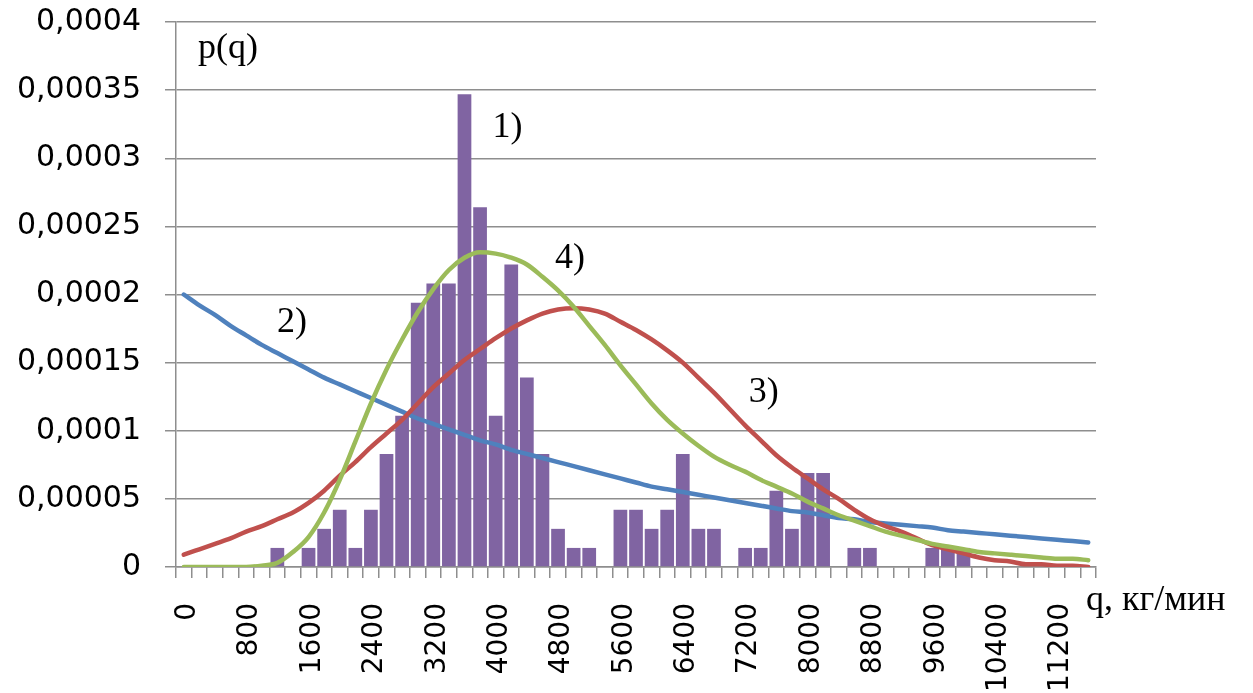 Image resolution: width=1253 pixels, height=693 pixels. What do you see at coordinates (310, 639) in the screenshot?
I see `x-tick-label: 1600` at bounding box center [310, 639].